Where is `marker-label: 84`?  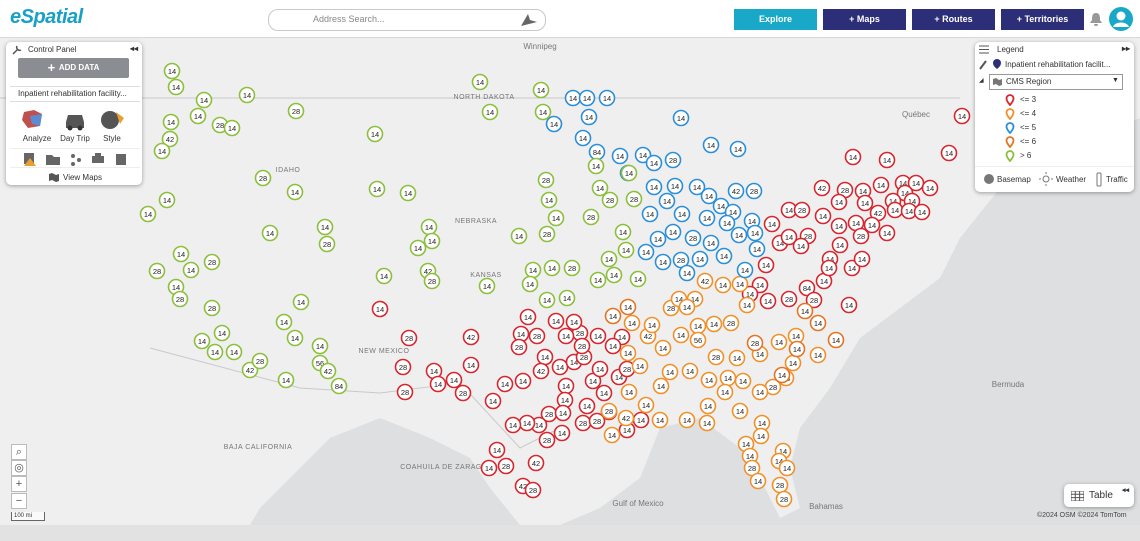 marker-label: 84 is located at coordinates (339, 386).